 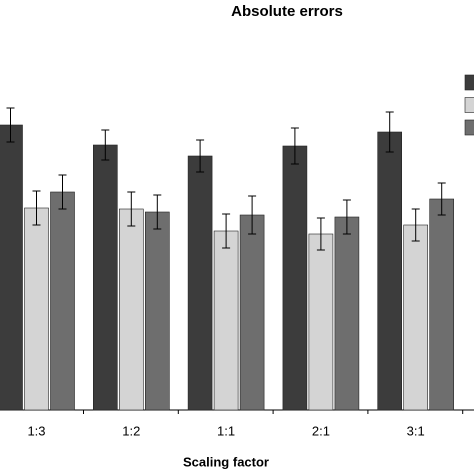 I want to click on x-axis-label: Scaling factor, so click(x=226, y=461).